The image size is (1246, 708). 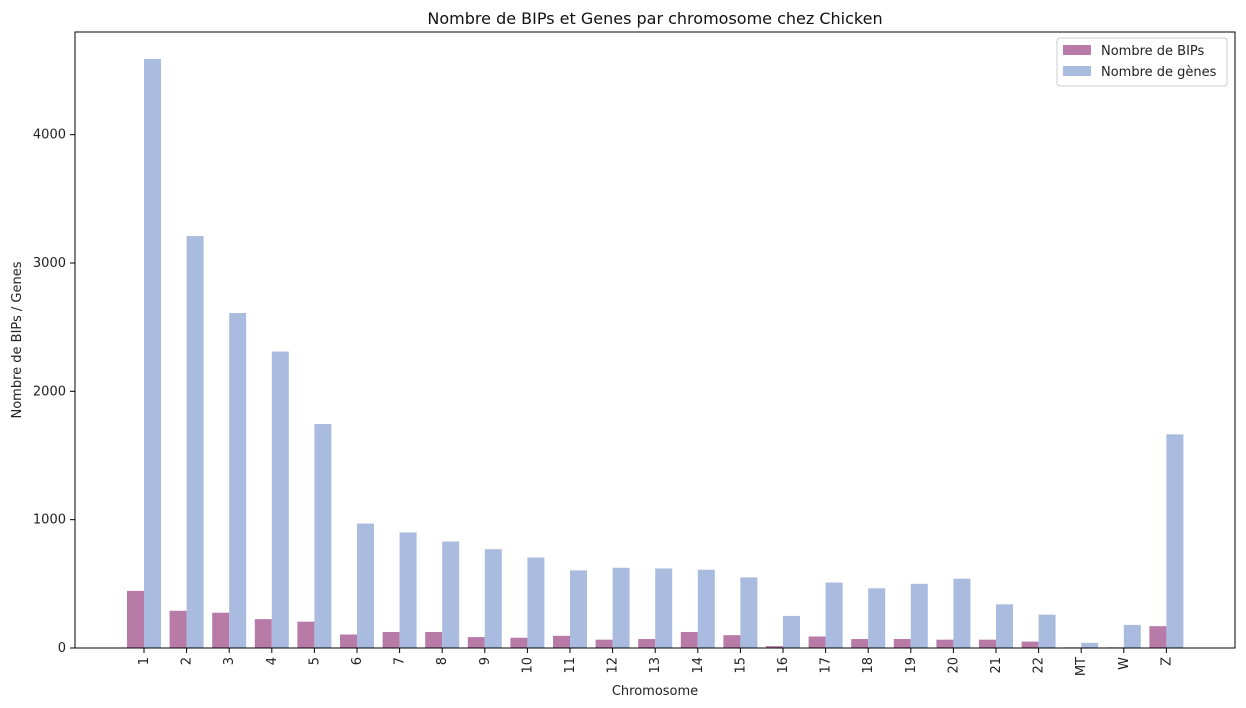 What do you see at coordinates (570, 665) in the screenshot?
I see `x-tick-label-11: 11` at bounding box center [570, 665].